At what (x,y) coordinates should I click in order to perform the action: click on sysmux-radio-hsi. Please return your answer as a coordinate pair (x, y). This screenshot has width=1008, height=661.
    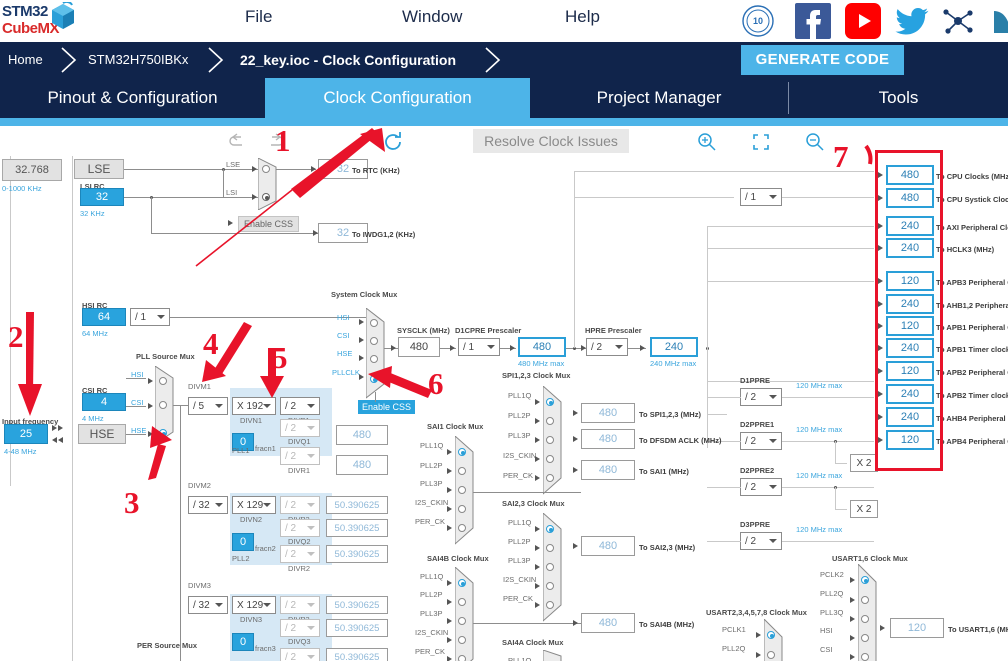
    Looking at the image, I should click on (374, 323).